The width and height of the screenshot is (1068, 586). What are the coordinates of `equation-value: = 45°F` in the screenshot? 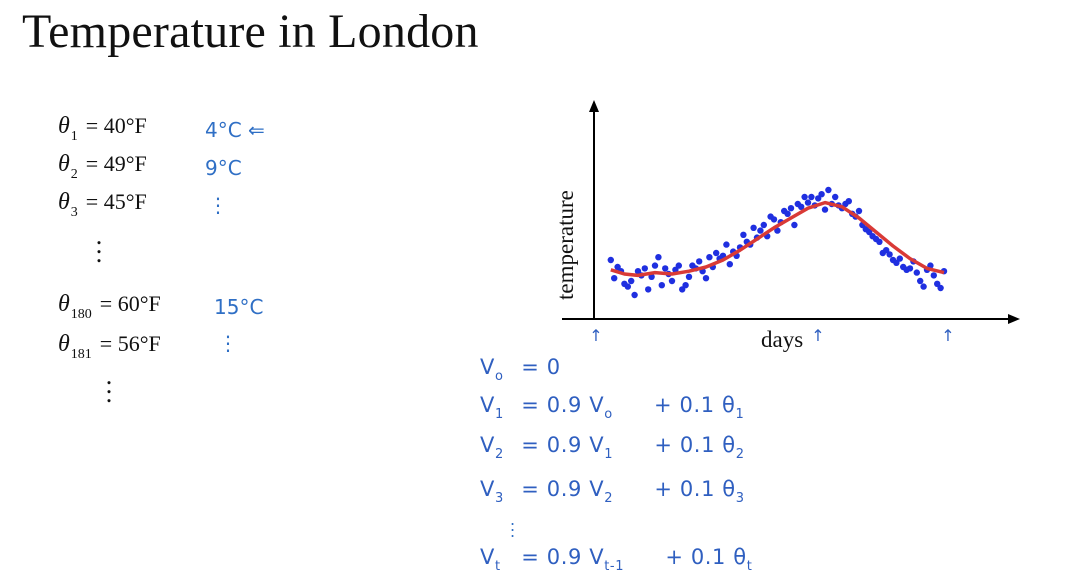 It's located at (116, 201).